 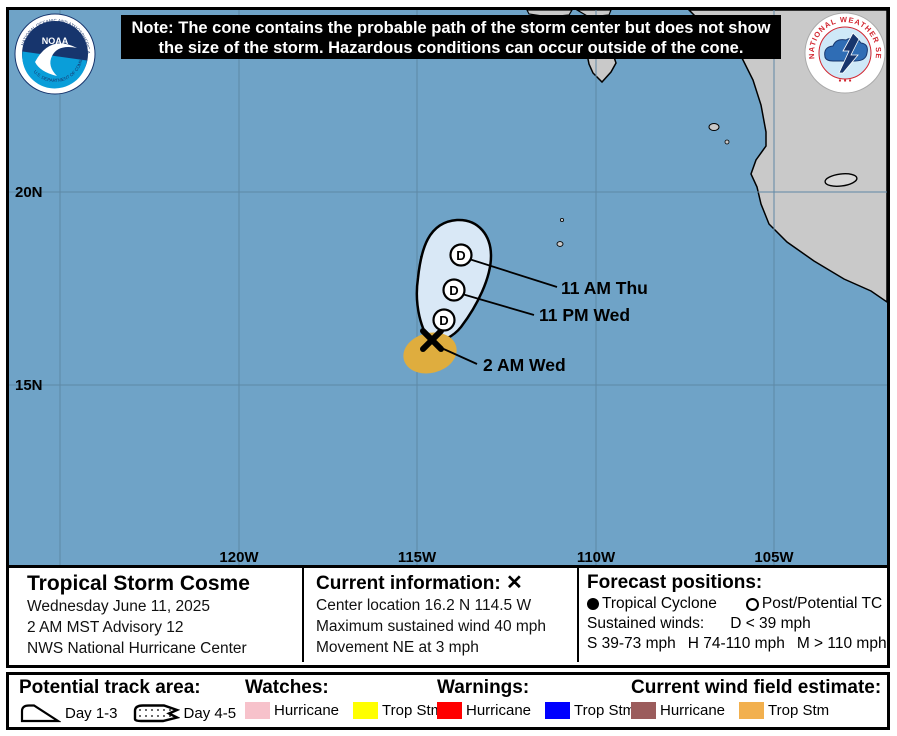 I want to click on wind-field-trop-stm, so click(x=430, y=353).